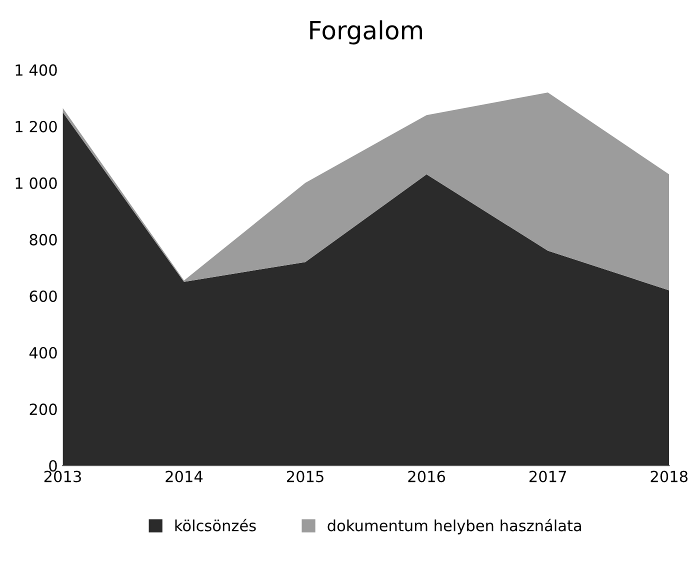 The height and width of the screenshot is (582, 697). What do you see at coordinates (43, 352) in the screenshot?
I see `y-tick-label: 400` at bounding box center [43, 352].